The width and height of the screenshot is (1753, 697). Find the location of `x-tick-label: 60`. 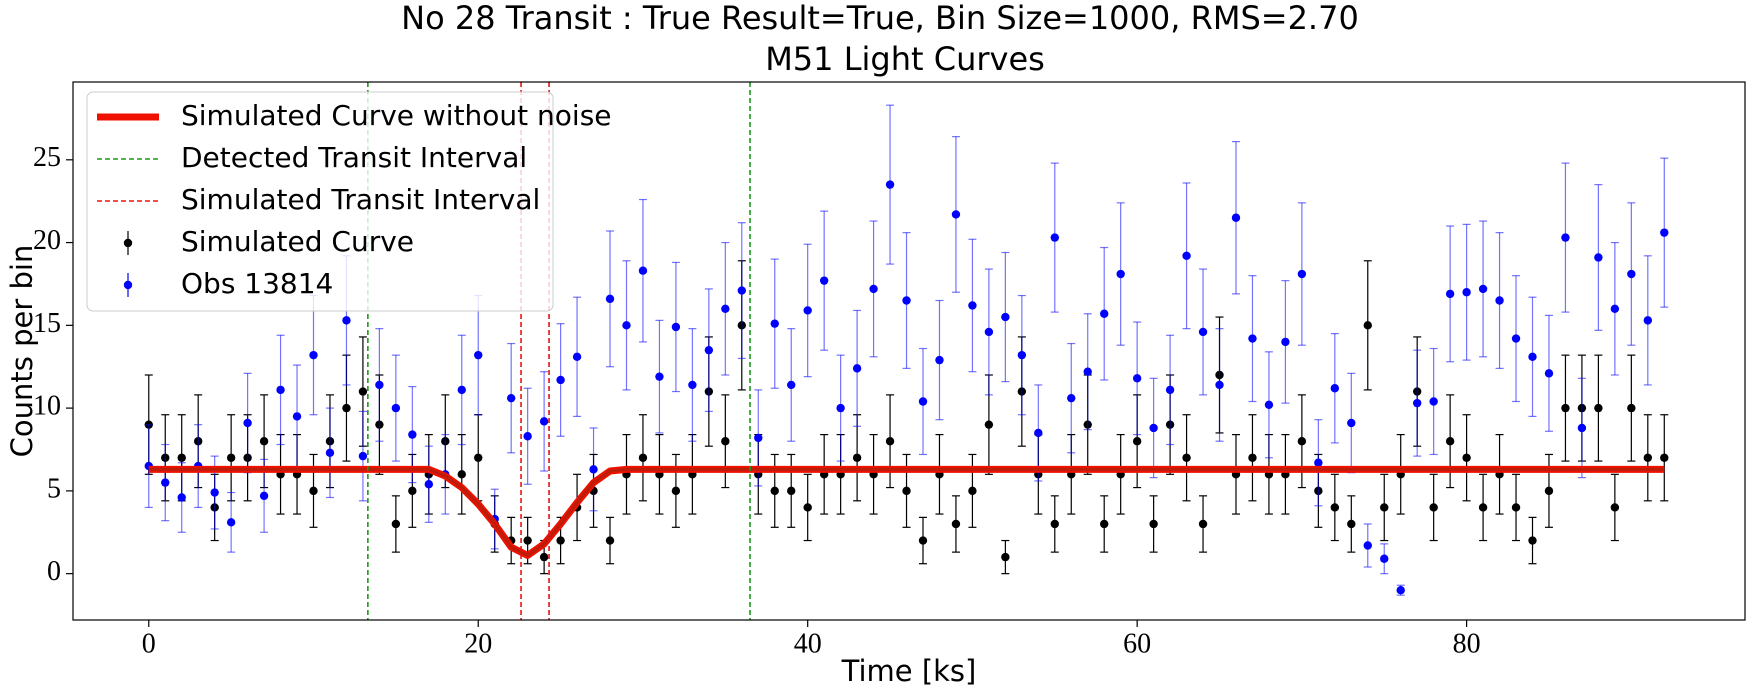

x-tick-label: 60 is located at coordinates (1137, 643).